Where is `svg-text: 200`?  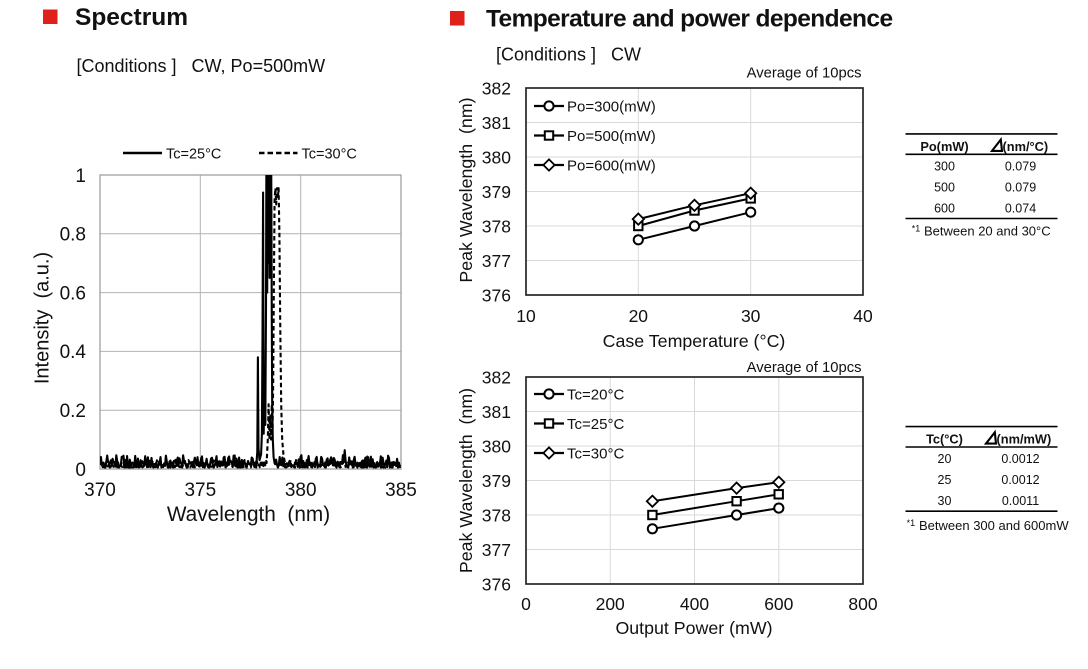
svg-text: 200 is located at coordinates (610, 604).